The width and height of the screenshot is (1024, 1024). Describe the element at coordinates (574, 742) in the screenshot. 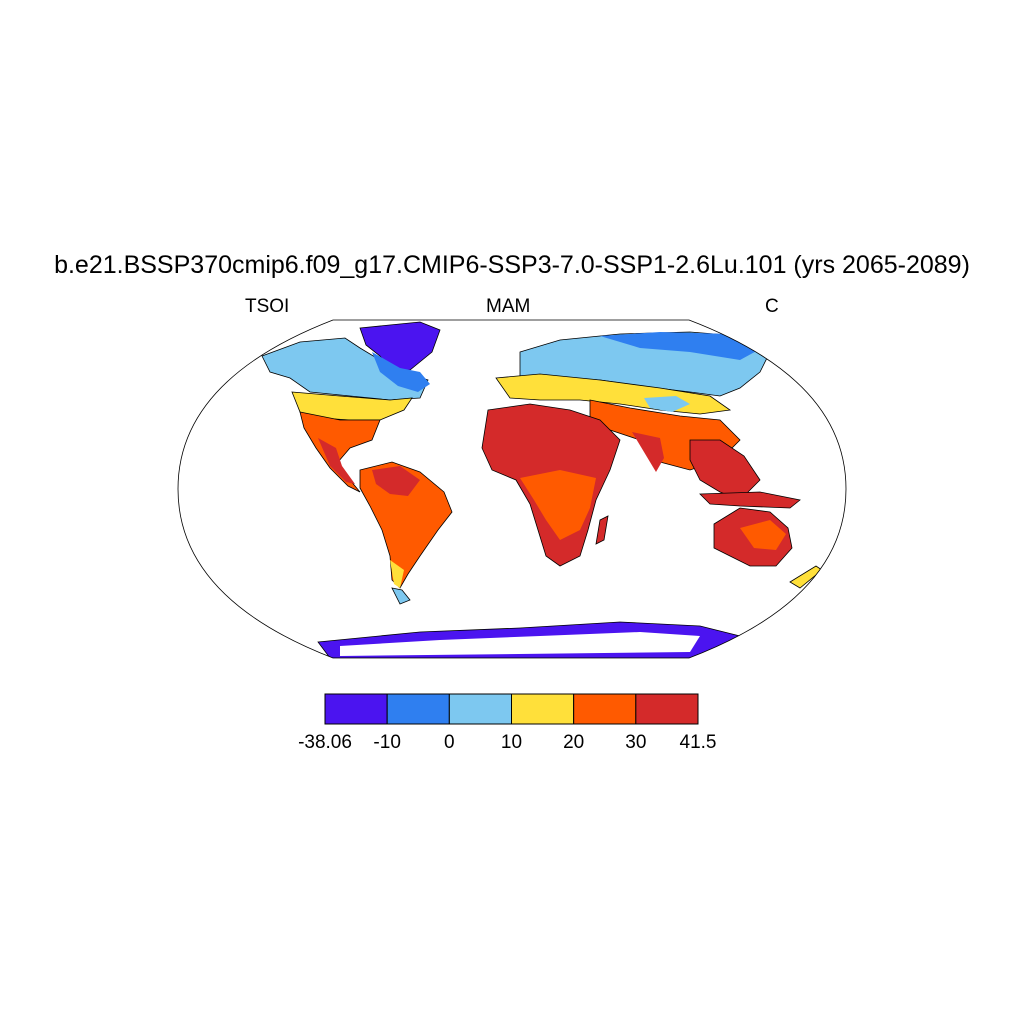

I see `colorbar-tick-label: 20` at that location.